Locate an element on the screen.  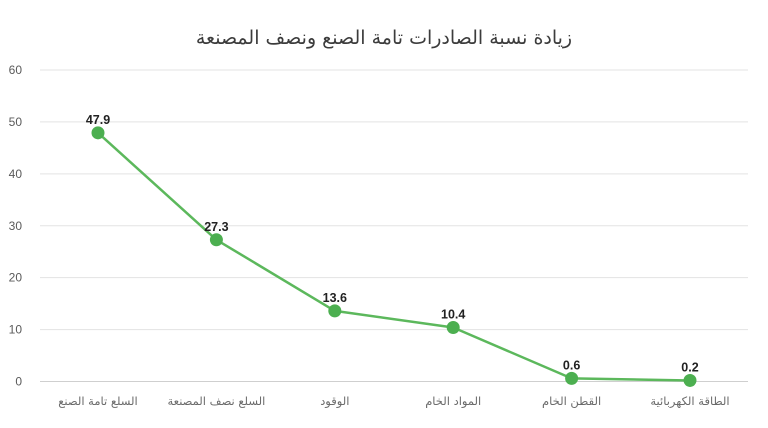
y-tick-label: 60 is located at coordinates (16, 70).